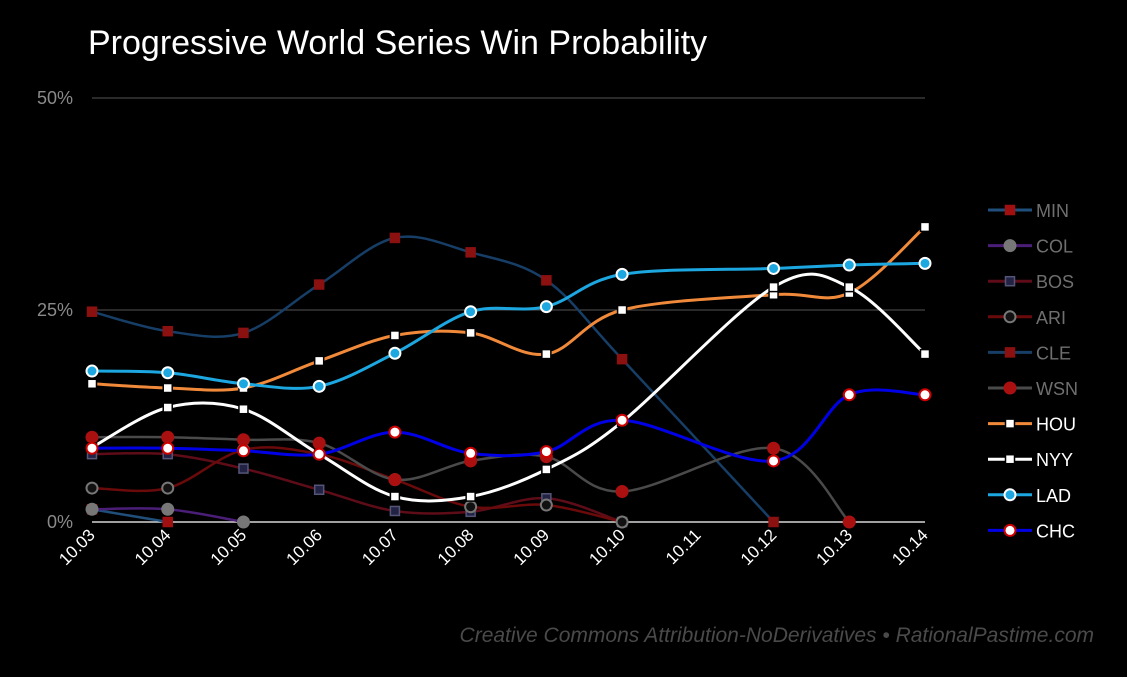 The width and height of the screenshot is (1127, 677). Describe the element at coordinates (1030, 247) in the screenshot. I see `legend-item-col: COL` at that location.